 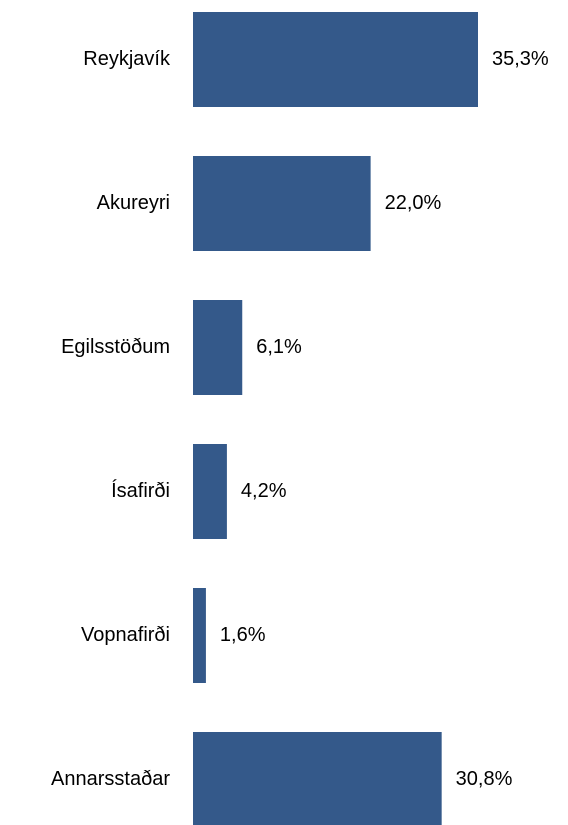 I want to click on value-label: 22,0%, so click(x=413, y=203).